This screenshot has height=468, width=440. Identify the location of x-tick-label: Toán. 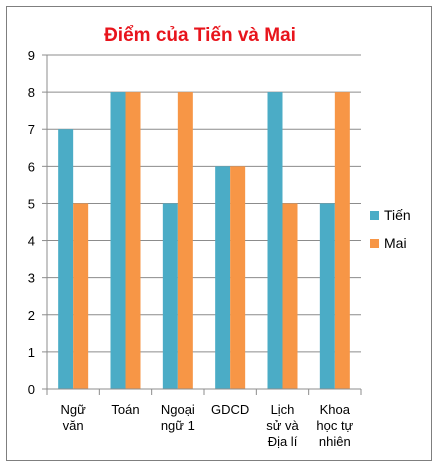
(125, 409).